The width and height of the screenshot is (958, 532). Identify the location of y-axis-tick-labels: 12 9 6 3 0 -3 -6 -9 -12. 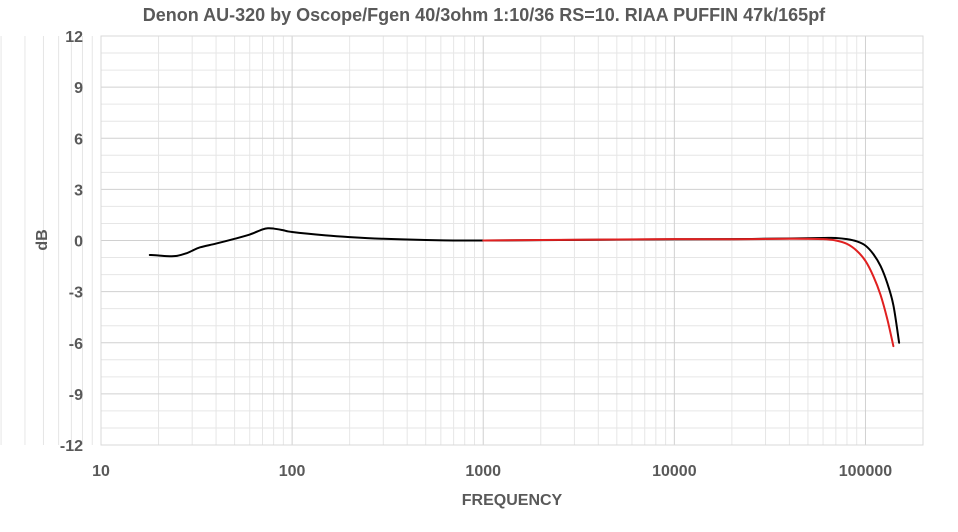
(71, 242).